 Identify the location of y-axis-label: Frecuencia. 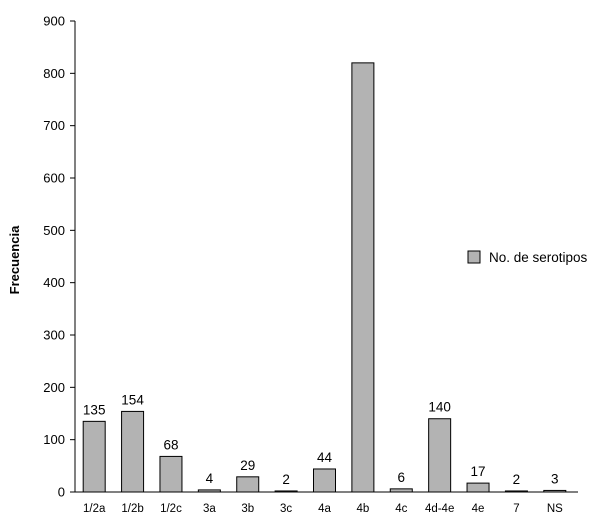
(14, 259).